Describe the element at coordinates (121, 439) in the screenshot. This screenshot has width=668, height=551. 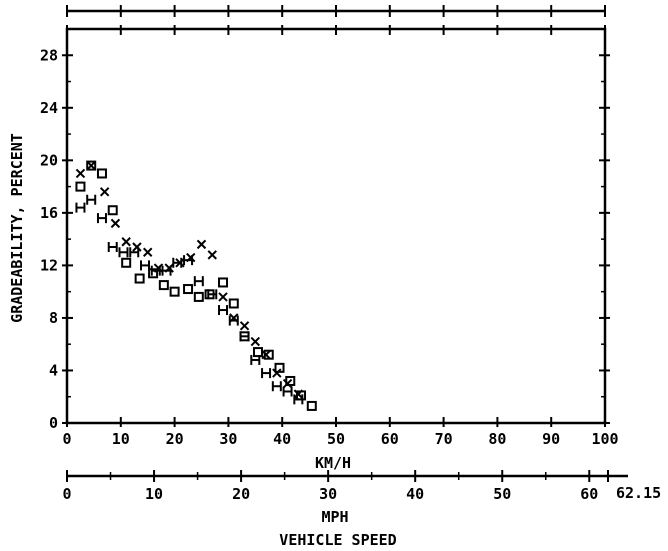
I see `x-tick-label: 10` at that location.